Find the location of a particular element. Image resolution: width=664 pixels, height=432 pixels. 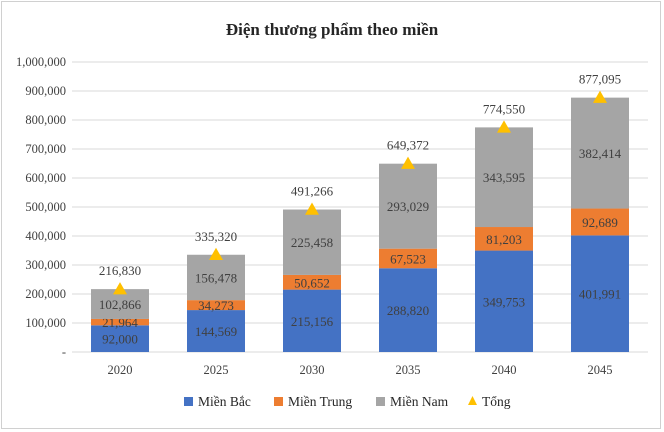

x-tick-label: 2030 is located at coordinates (312, 370).